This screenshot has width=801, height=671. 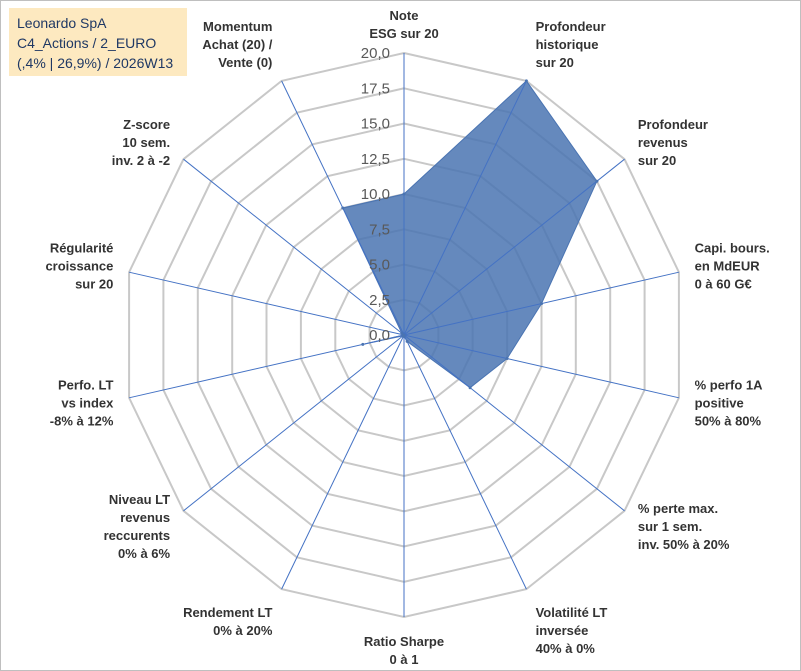 I want to click on info-title: Leonardo SpA, so click(x=62, y=23).